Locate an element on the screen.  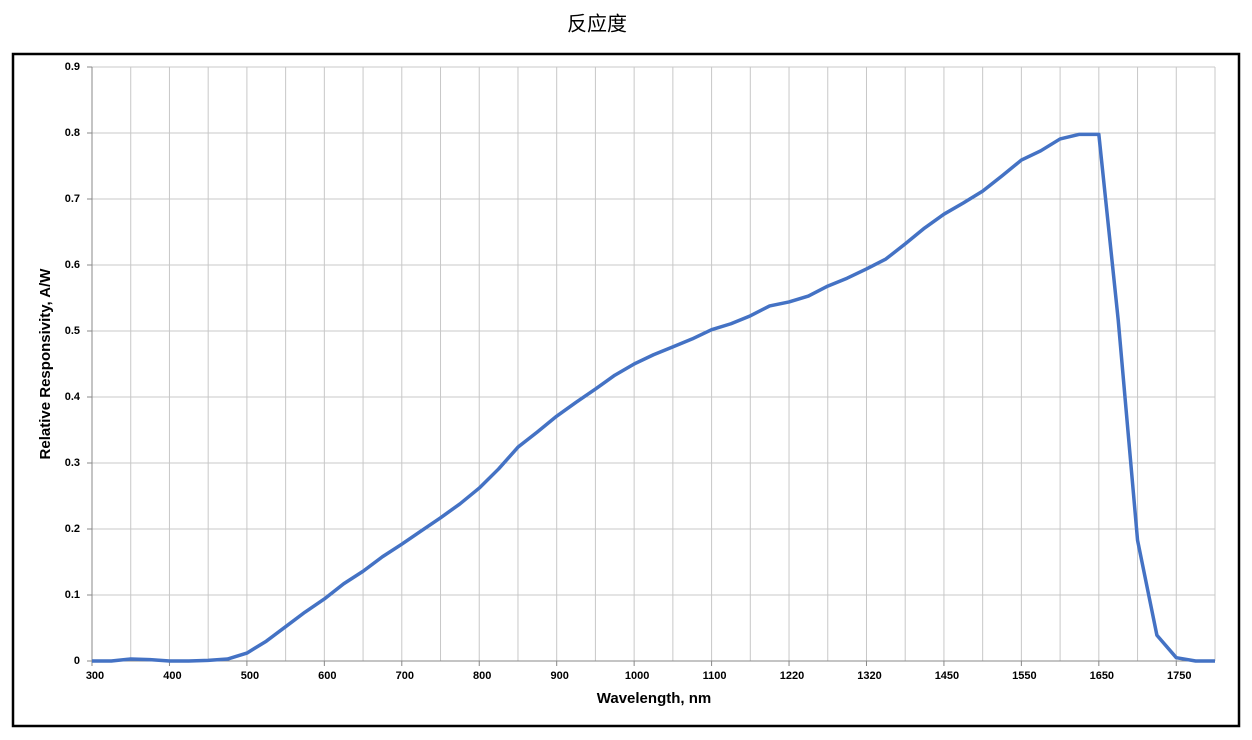
x-tick-label: 400 is located at coordinates (172, 676).